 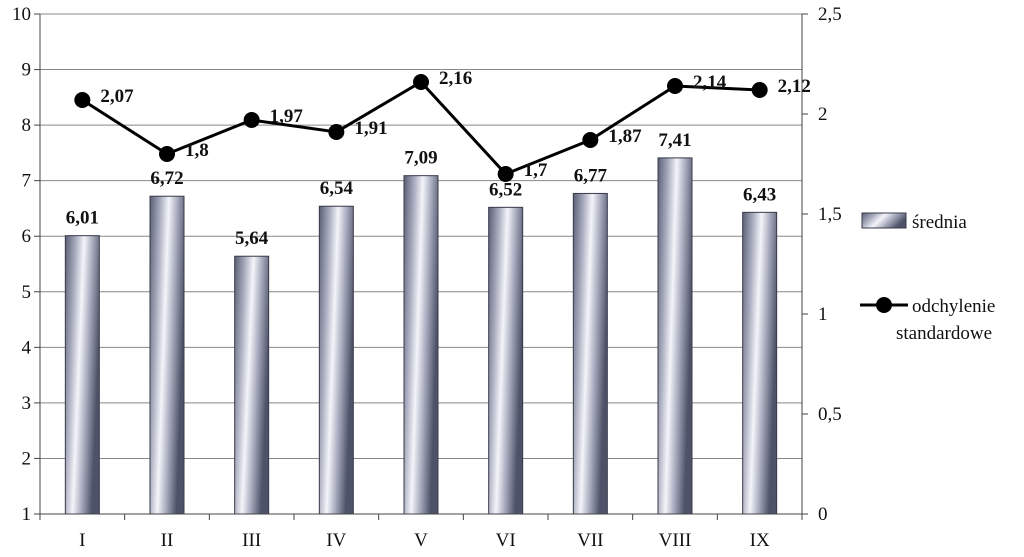 What do you see at coordinates (287, 116) in the screenshot?
I see `line-value-label: 1,97` at bounding box center [287, 116].